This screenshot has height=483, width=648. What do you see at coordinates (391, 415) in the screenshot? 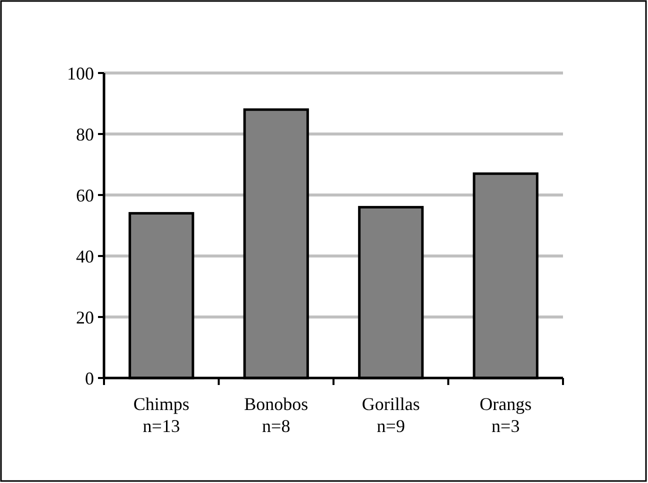
I see `x-tick-label: Gorillas n=9` at bounding box center [391, 415].